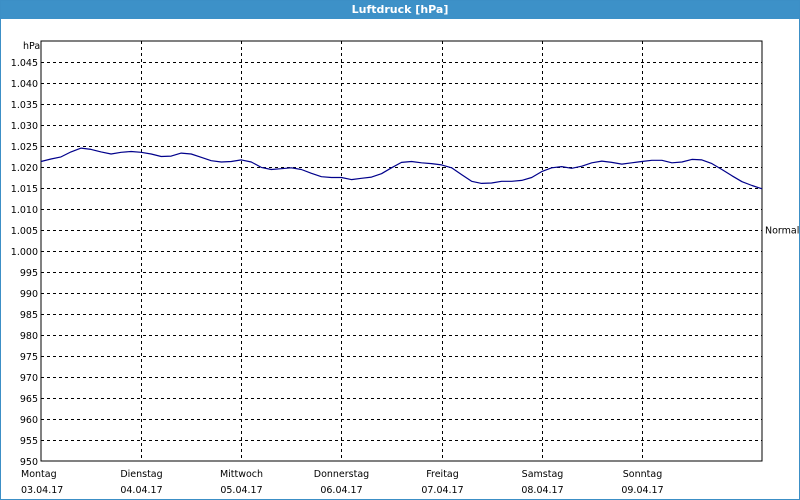  What do you see at coordinates (542, 490) in the screenshot?
I see `x-tick-date: 08.04.17` at bounding box center [542, 490].